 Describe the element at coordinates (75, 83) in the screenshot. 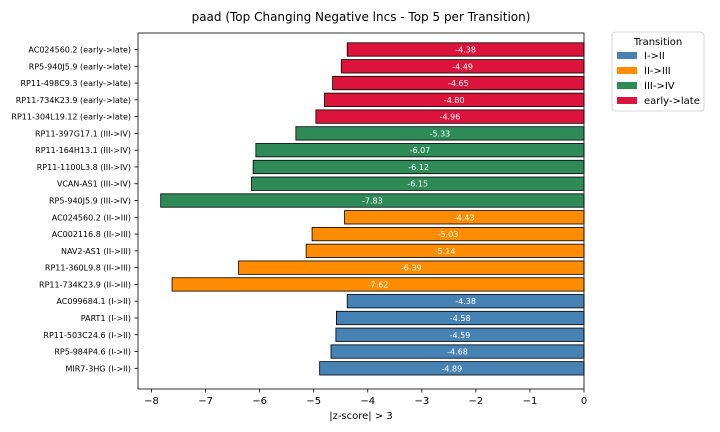

I see `y-tick-label: RP11-498C9.3 (early->late)` at that location.